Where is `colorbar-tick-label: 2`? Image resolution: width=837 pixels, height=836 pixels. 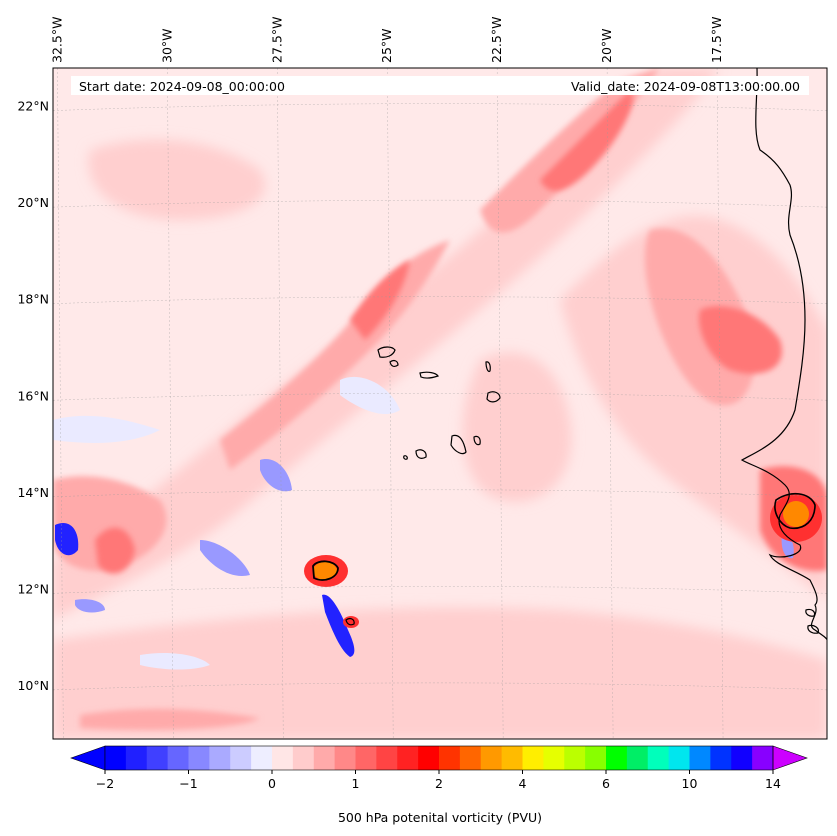 colorbar-tick-label: 2 is located at coordinates (439, 783).